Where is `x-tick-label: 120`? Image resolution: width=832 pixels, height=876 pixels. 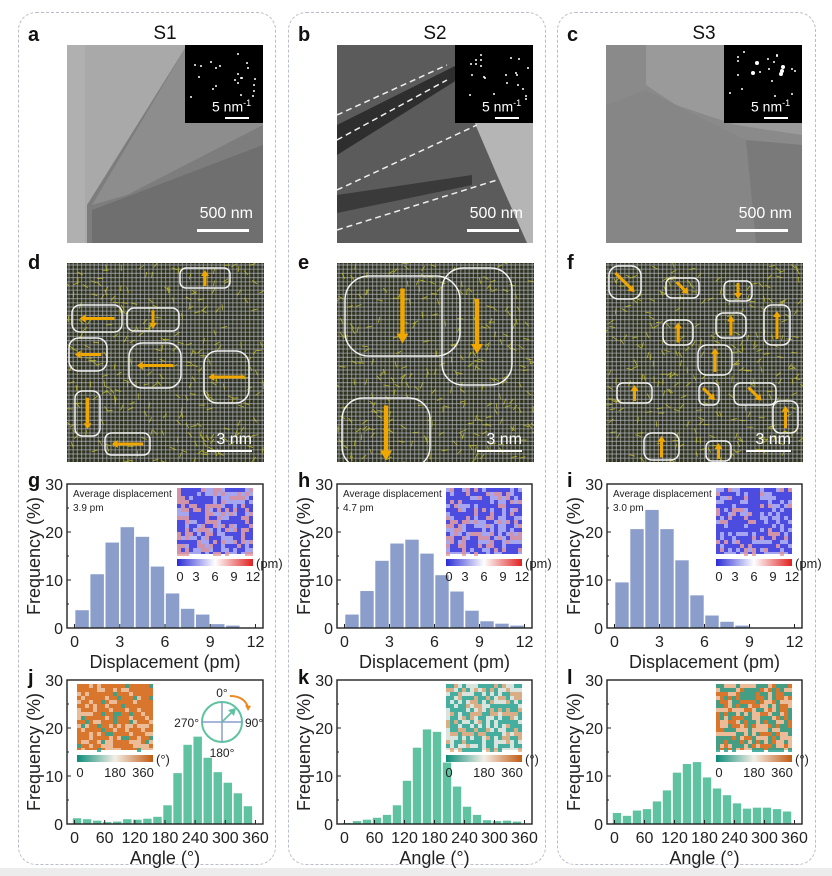 x-tick-label: 120 is located at coordinates (674, 838).